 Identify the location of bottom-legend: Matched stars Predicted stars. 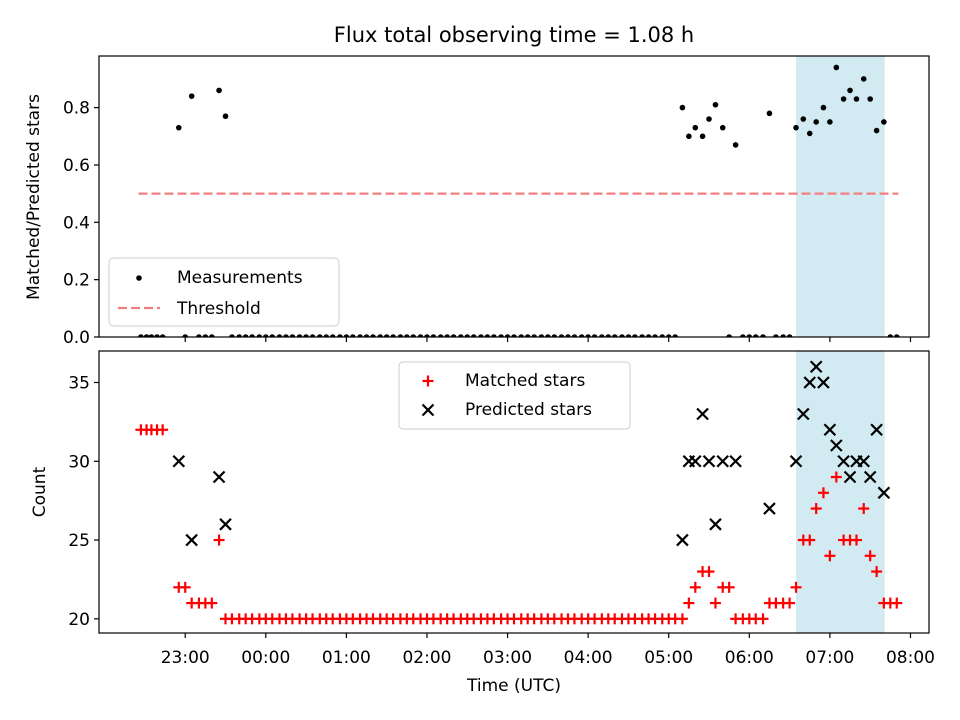
(514, 395).